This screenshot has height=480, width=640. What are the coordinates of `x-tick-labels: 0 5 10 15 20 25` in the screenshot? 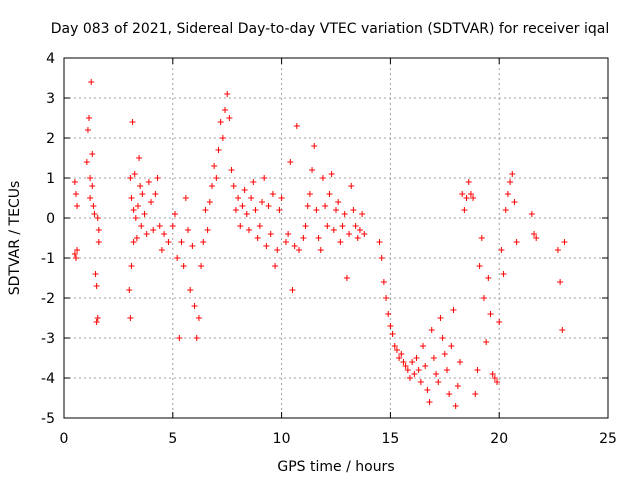 It's located at (338, 439).